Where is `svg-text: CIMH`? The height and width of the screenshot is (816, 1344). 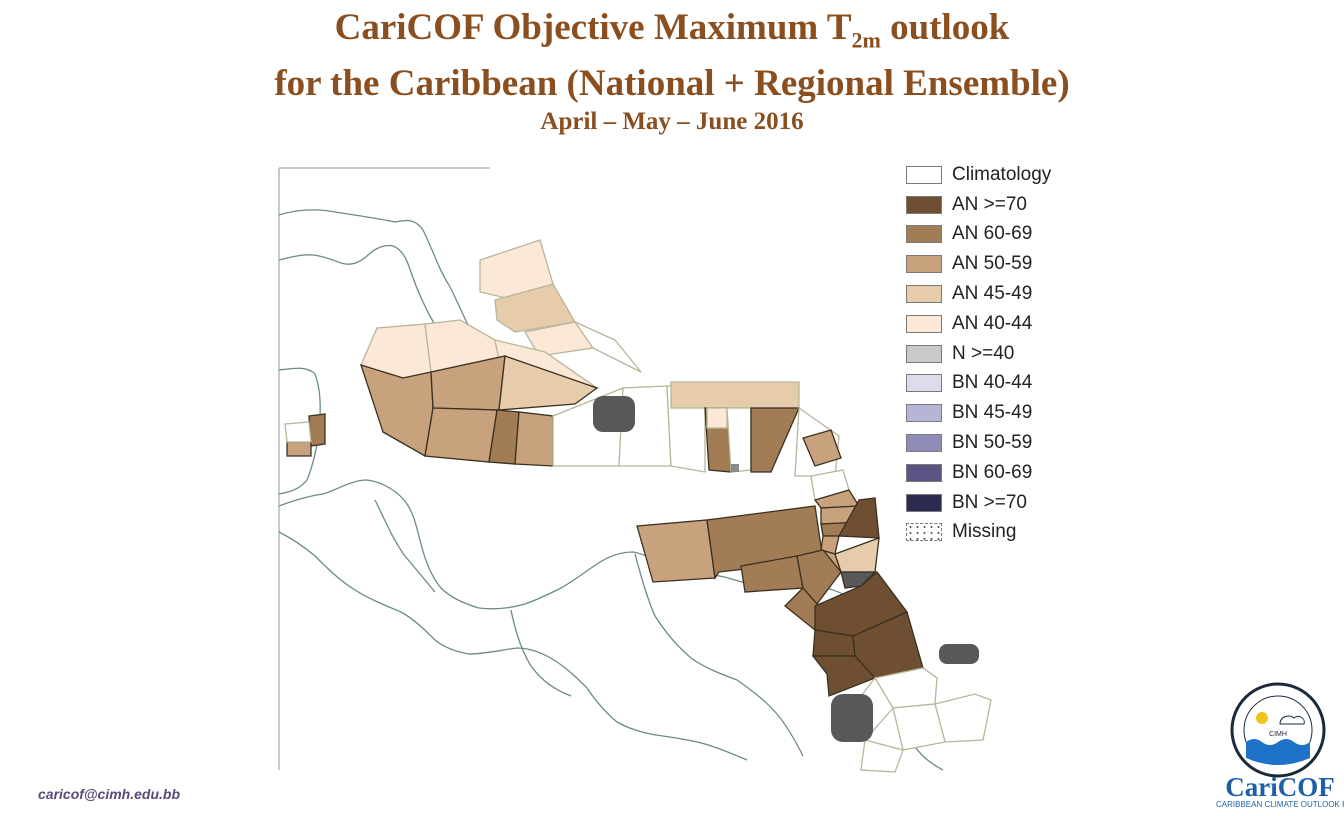
svg-text: CIMH is located at coordinates (1278, 734).